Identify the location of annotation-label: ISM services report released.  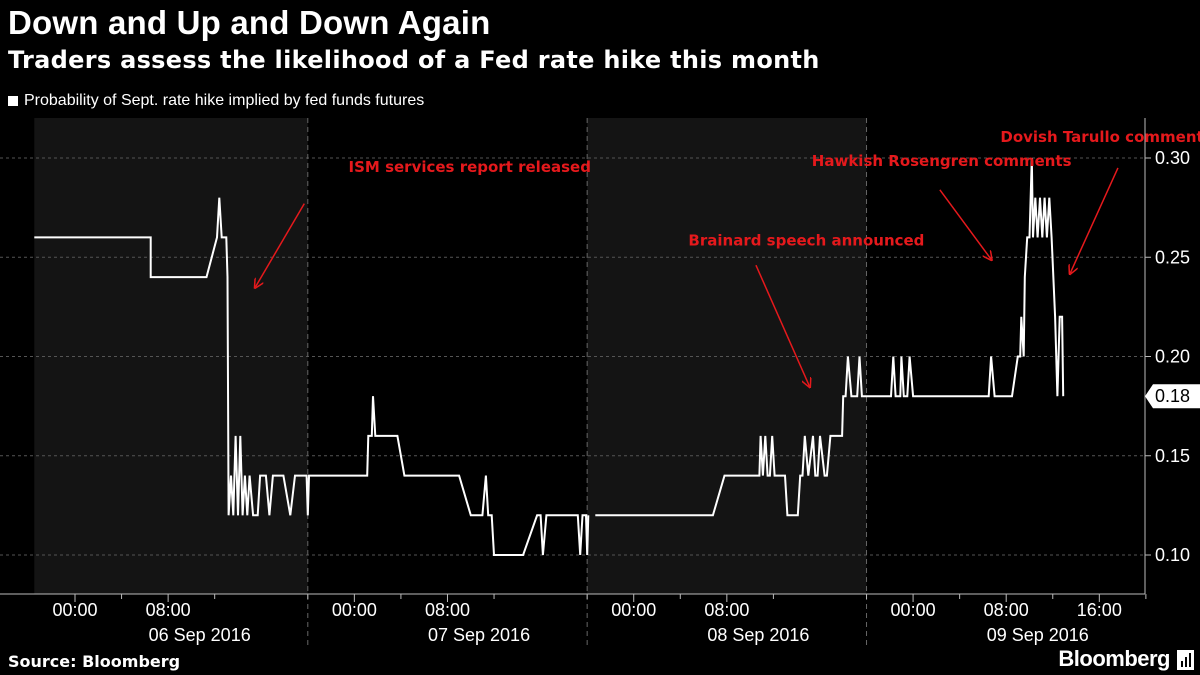
(470, 167).